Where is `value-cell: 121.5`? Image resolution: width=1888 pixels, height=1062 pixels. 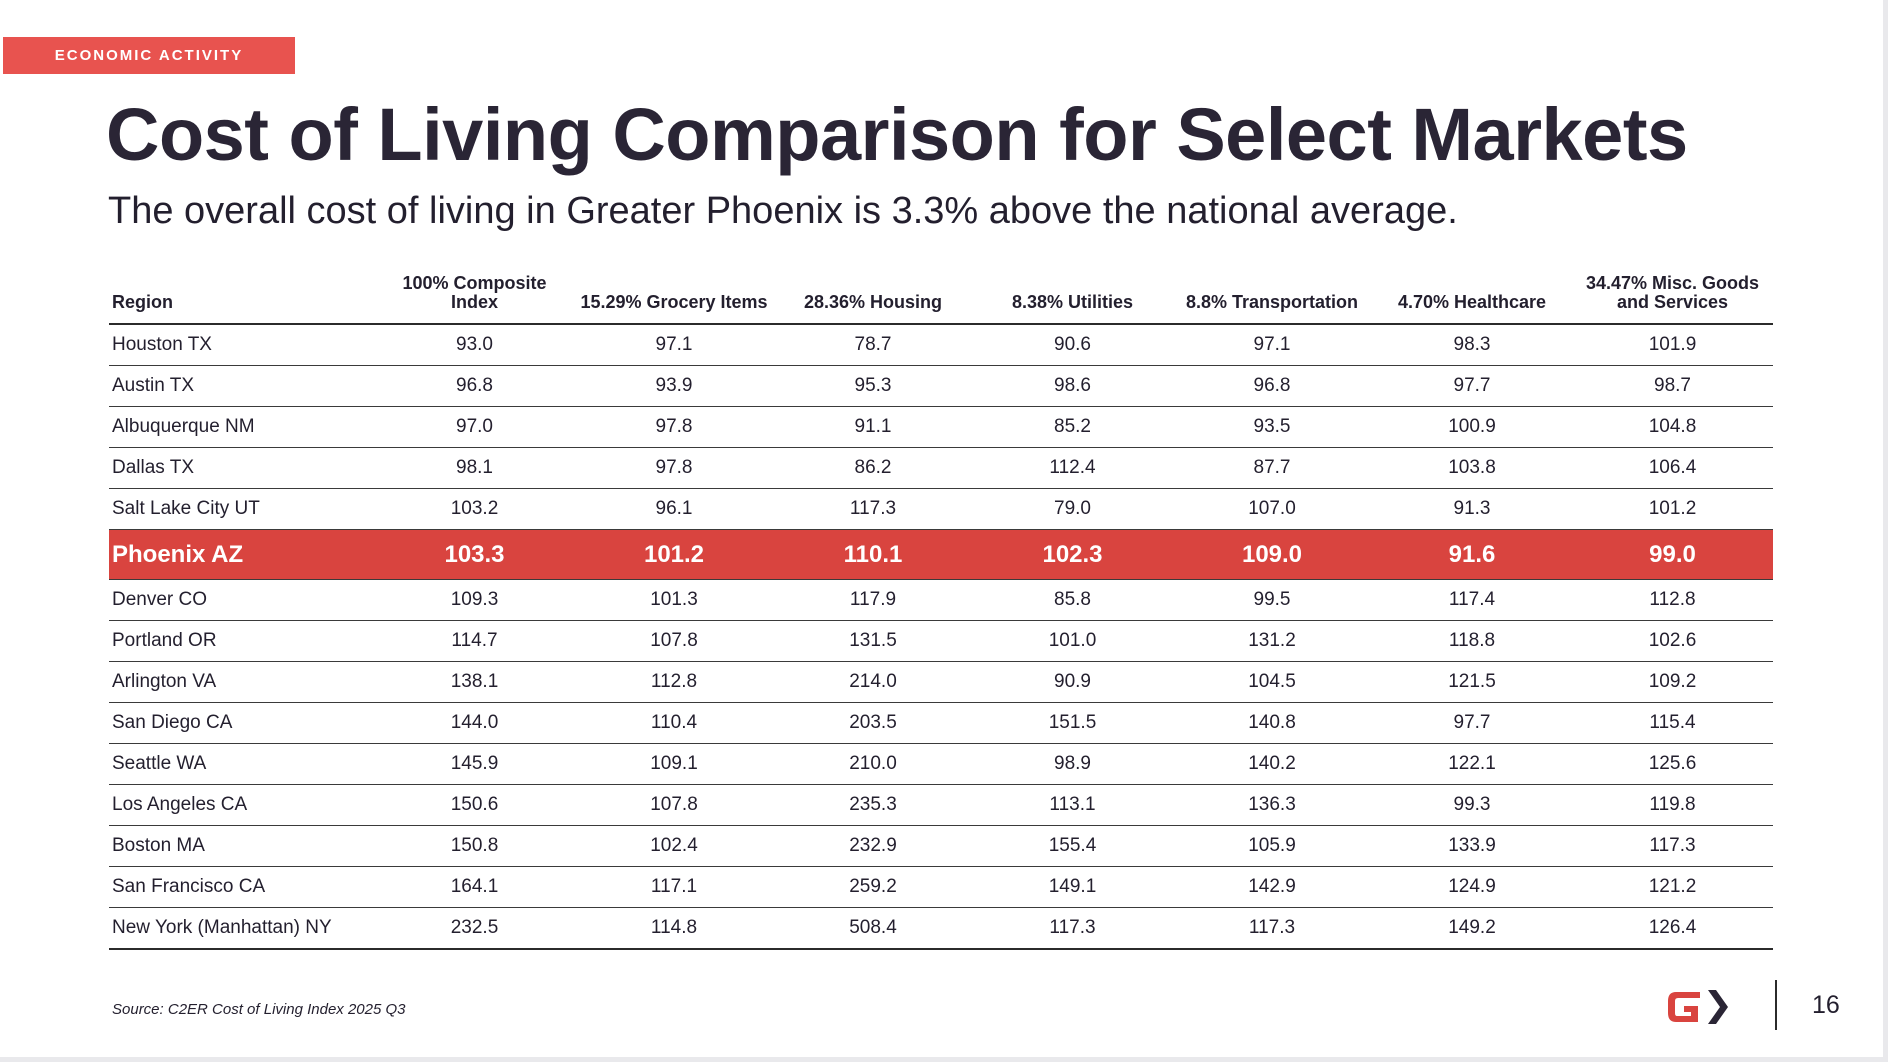 value-cell: 121.5 is located at coordinates (1472, 682).